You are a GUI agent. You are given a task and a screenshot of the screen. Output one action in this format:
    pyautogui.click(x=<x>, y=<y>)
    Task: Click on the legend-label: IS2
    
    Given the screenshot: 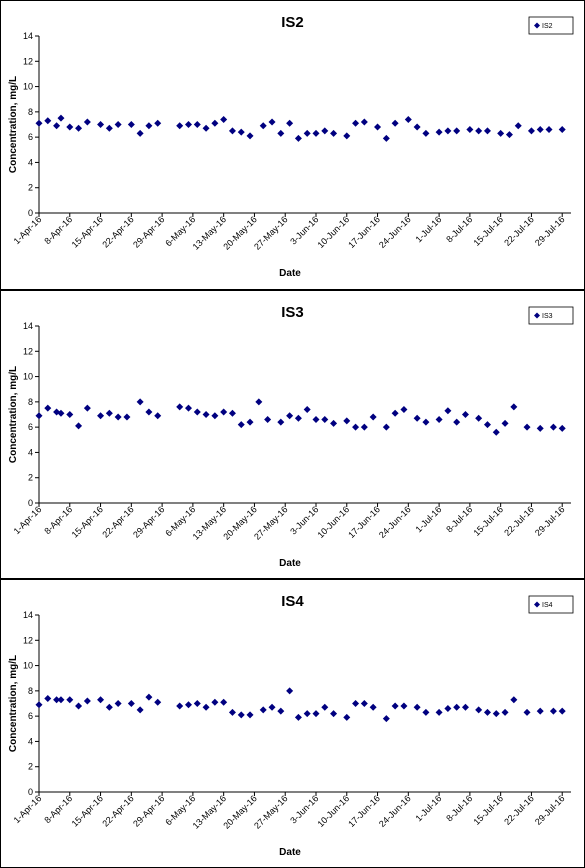 What is the action you would take?
    pyautogui.click(x=547, y=26)
    